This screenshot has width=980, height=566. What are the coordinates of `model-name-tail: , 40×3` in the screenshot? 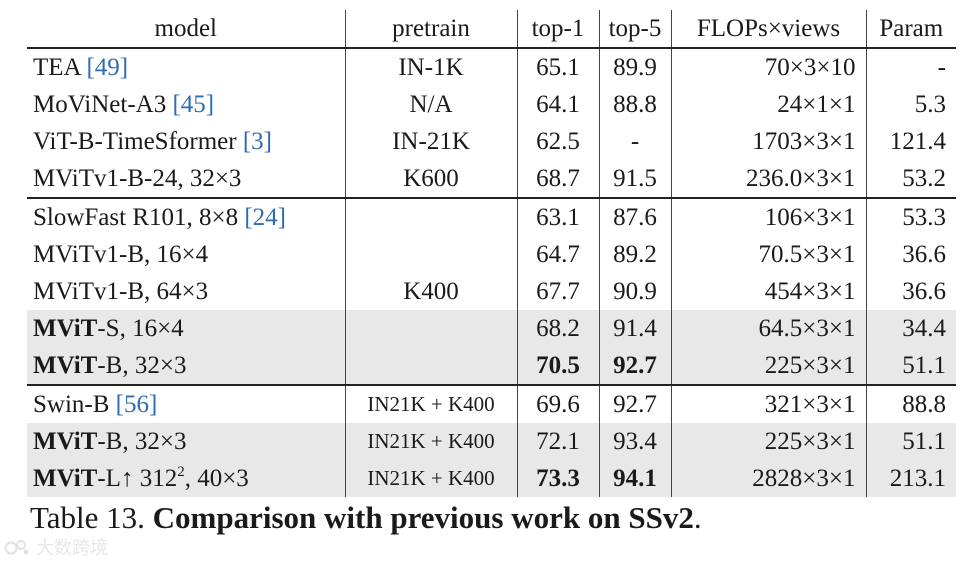 It's located at (216, 478).